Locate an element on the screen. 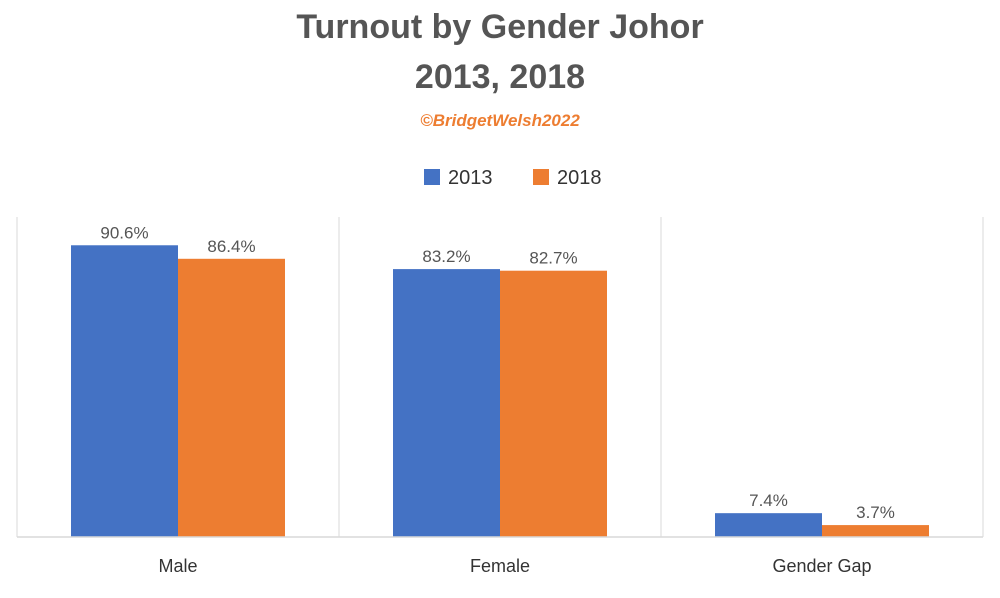 The height and width of the screenshot is (598, 1000). legend-swatch-2018 is located at coordinates (541, 177).